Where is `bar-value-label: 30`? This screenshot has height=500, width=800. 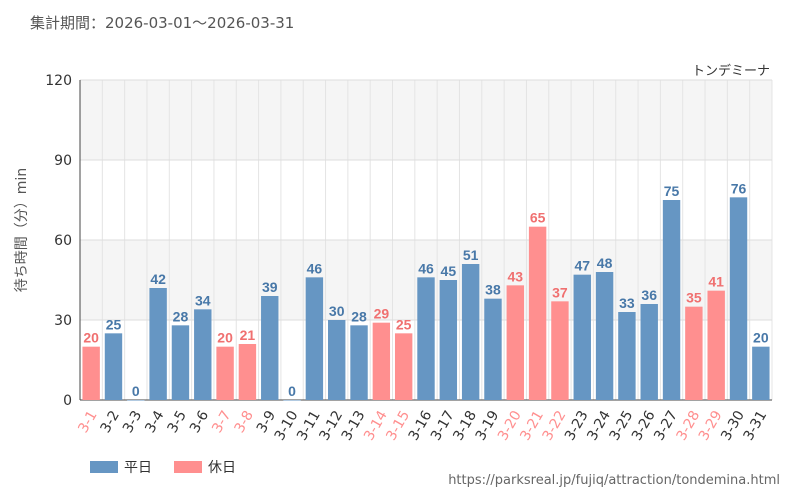
bar-value-label: 30 is located at coordinates (337, 311).